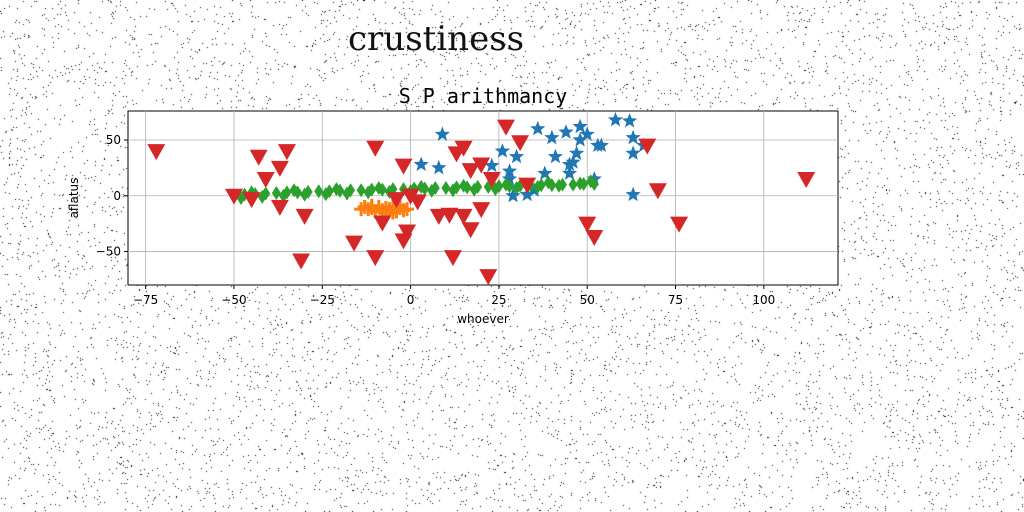 This screenshot has width=1024, height=512. Describe the element at coordinates (411, 300) in the screenshot. I see `x-tick-label: 0` at that location.